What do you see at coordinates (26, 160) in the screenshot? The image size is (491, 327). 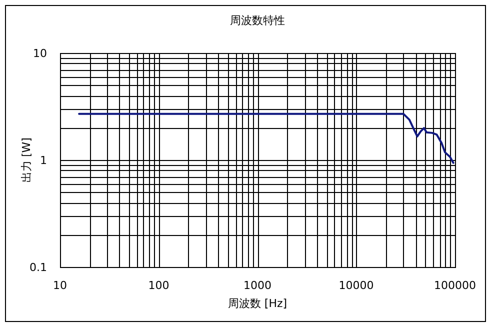 I see `y-axis-title: 出力 [W]` at bounding box center [26, 160].